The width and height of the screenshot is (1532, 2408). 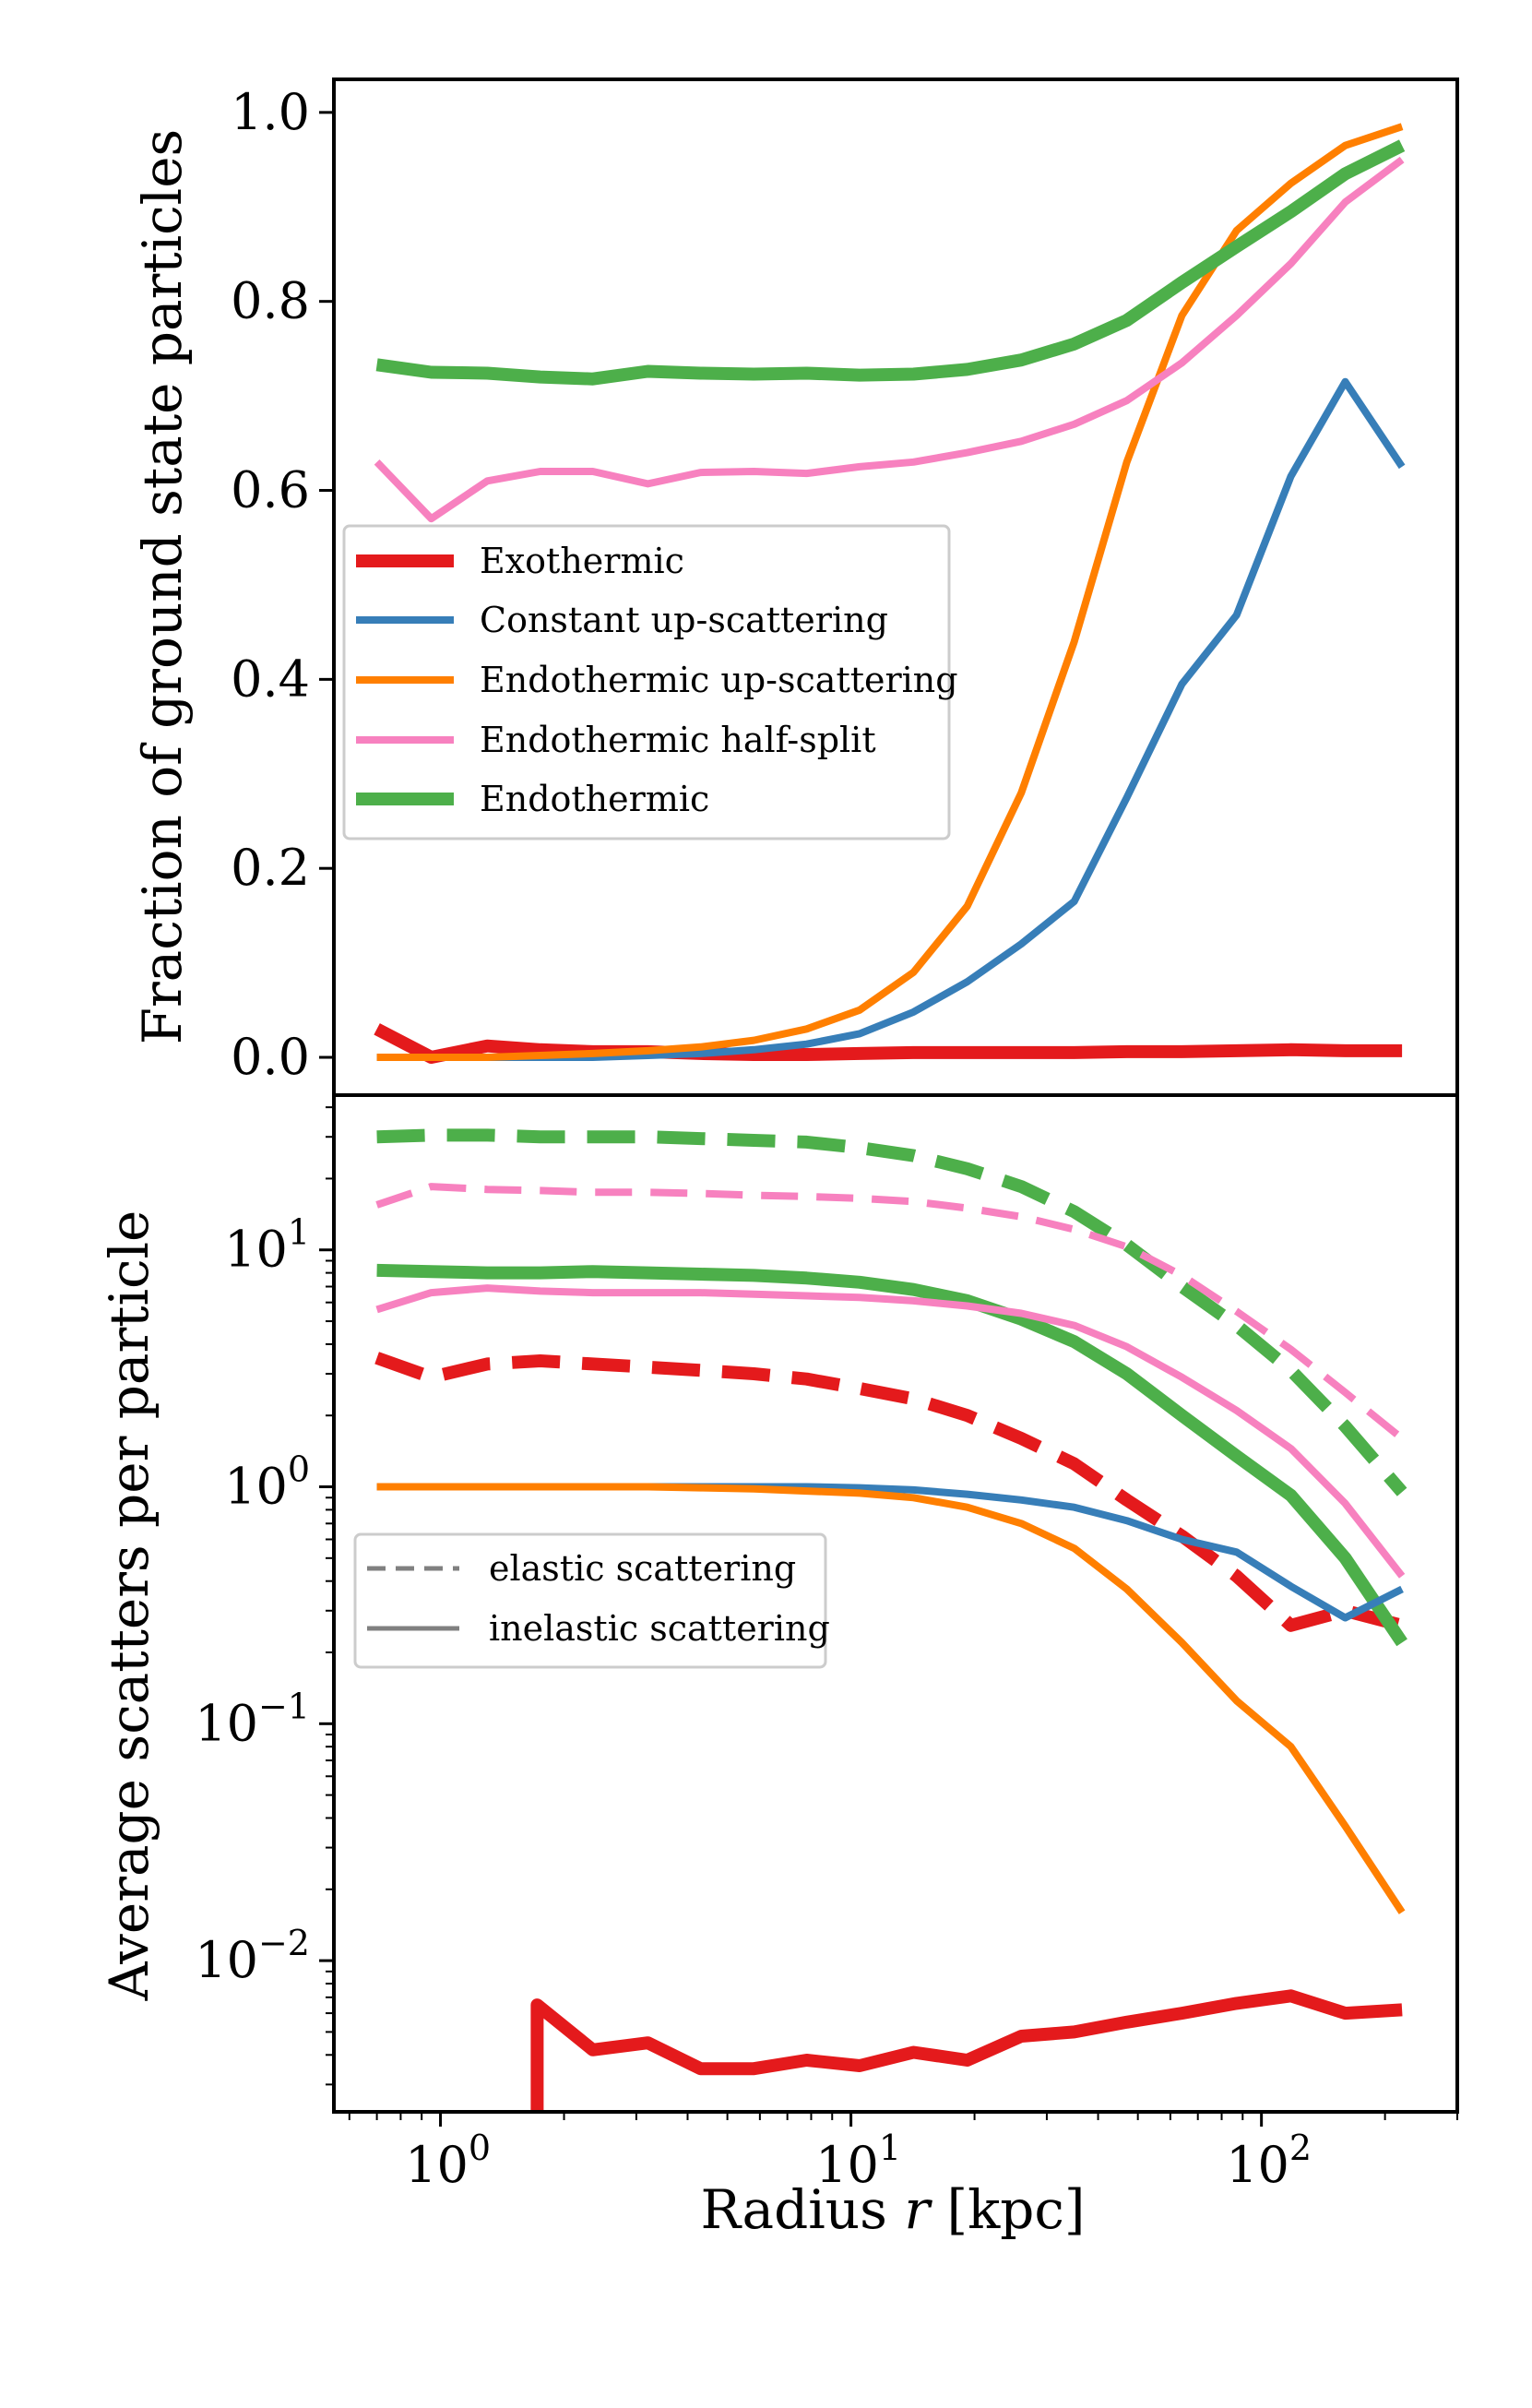 What do you see at coordinates (659, 1628) in the screenshot?
I see `legend-label-inelastic-scattering: inelastic scattering` at bounding box center [659, 1628].